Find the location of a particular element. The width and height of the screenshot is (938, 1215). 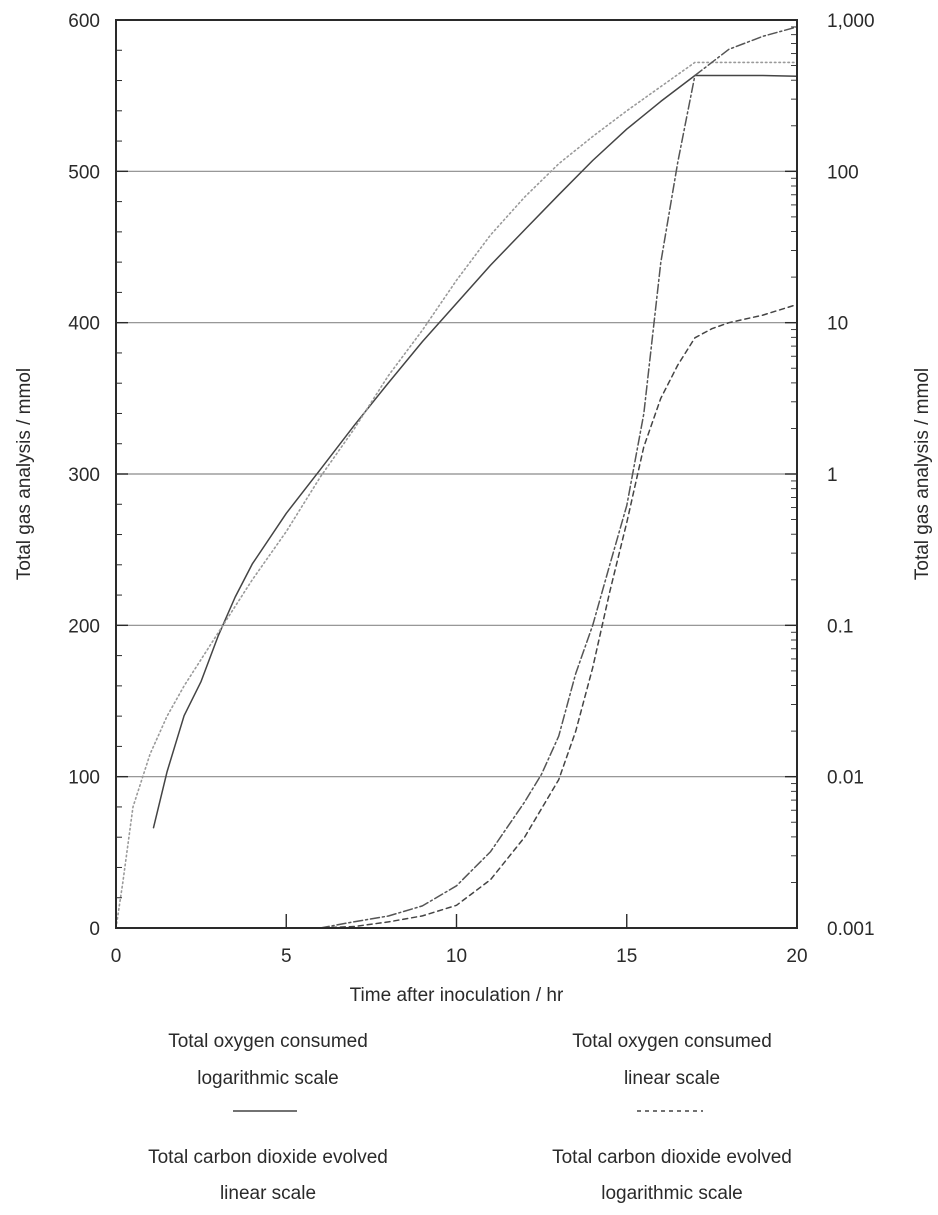

legend-label-co2-linear-line2: linear scale is located at coordinates (268, 1193).